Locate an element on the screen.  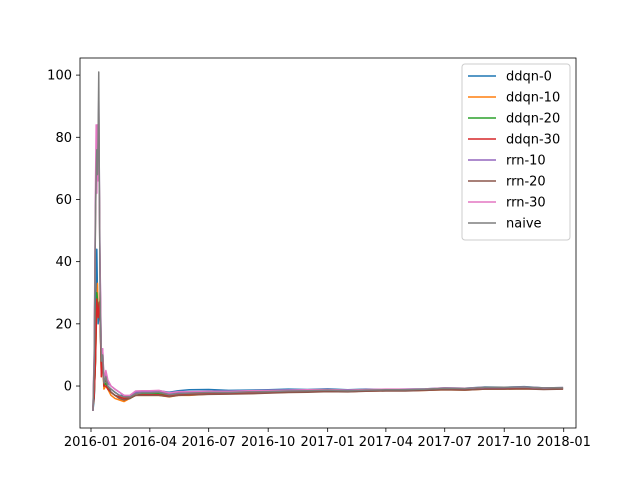
y-tick-label: 0 is located at coordinates (68, 387).